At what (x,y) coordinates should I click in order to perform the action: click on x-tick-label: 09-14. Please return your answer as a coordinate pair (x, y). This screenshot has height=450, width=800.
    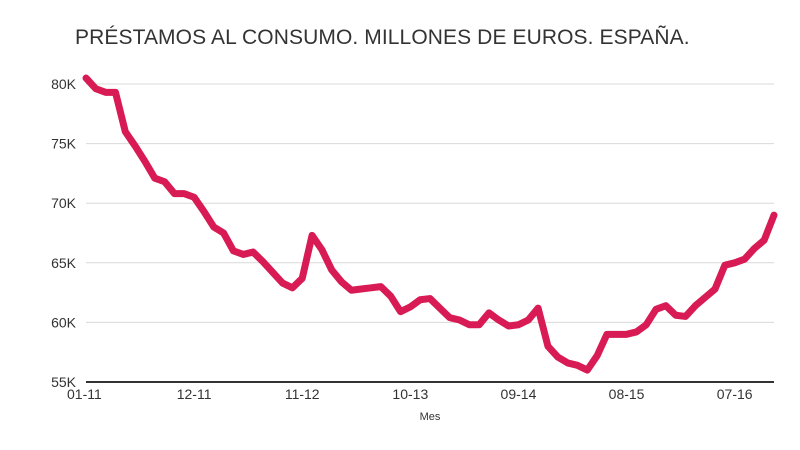
    Looking at the image, I should click on (519, 394).